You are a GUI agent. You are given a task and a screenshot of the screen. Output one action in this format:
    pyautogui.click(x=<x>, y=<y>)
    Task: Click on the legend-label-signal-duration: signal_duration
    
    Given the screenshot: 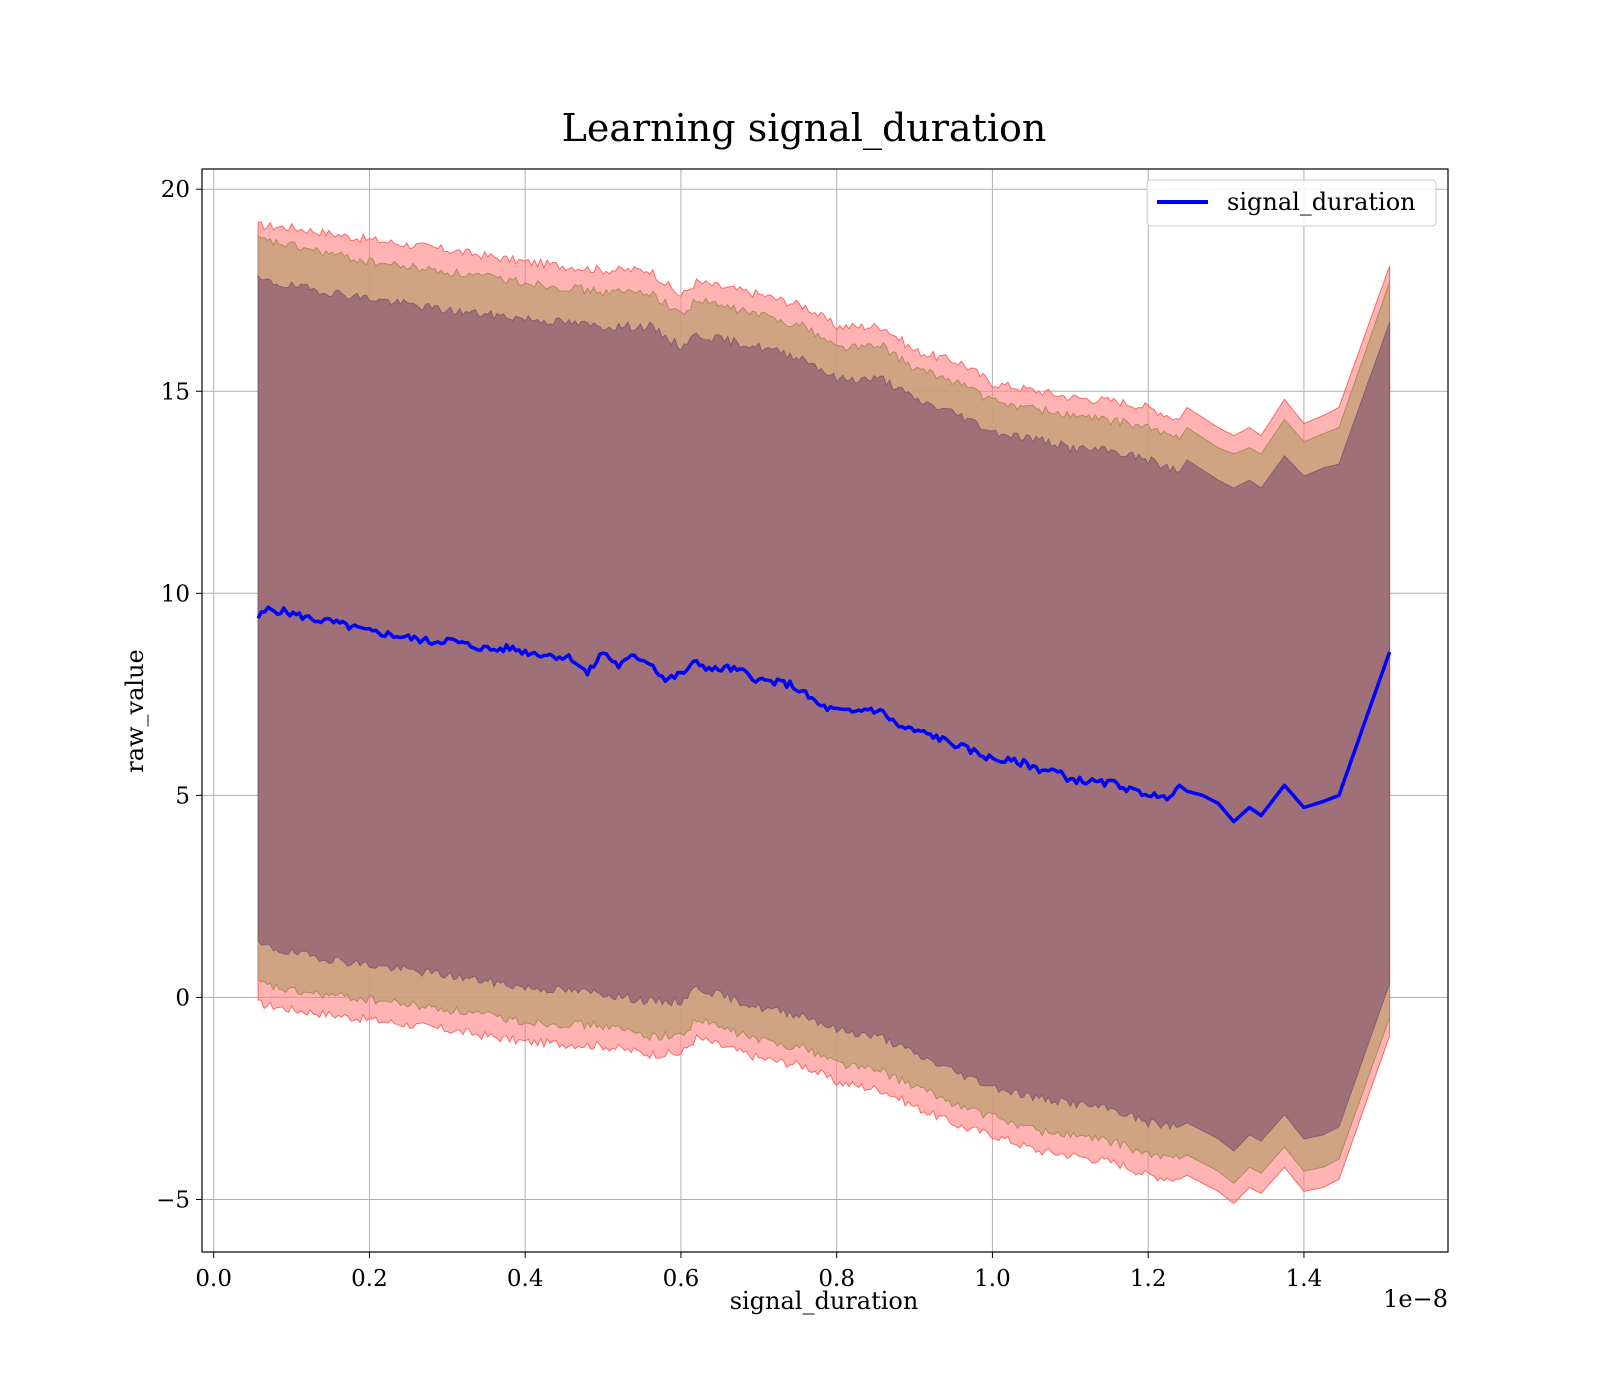 What is the action you would take?
    pyautogui.click(x=1321, y=202)
    